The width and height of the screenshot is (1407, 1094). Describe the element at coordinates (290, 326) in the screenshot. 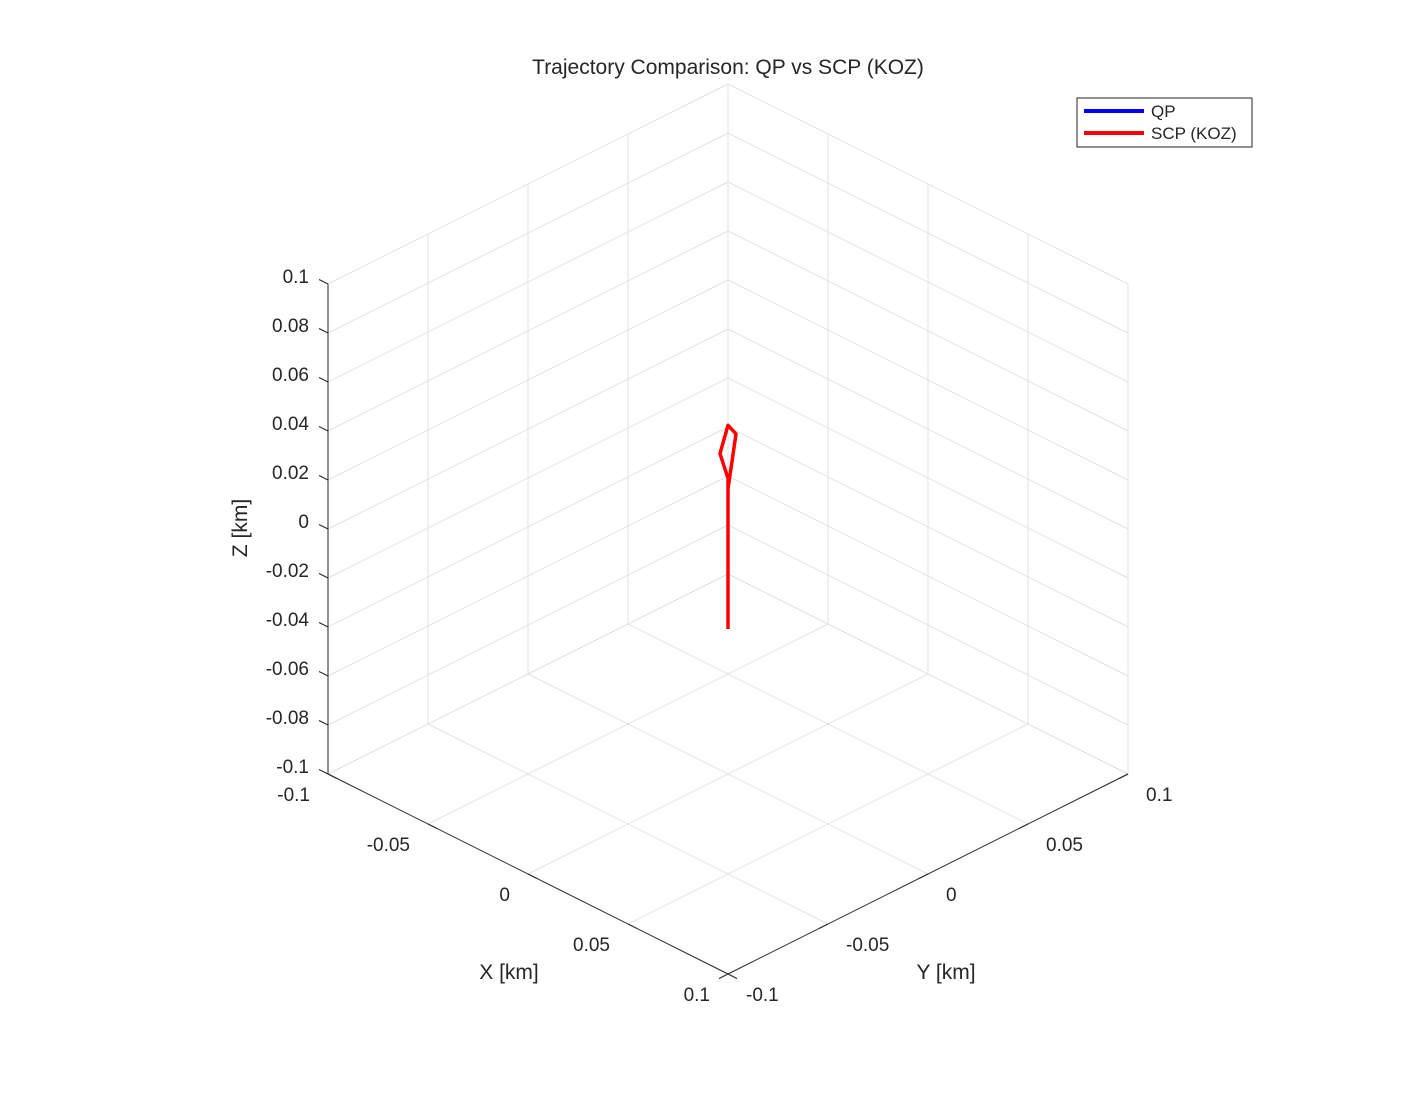

I see `z-tick-label: 0.08` at that location.